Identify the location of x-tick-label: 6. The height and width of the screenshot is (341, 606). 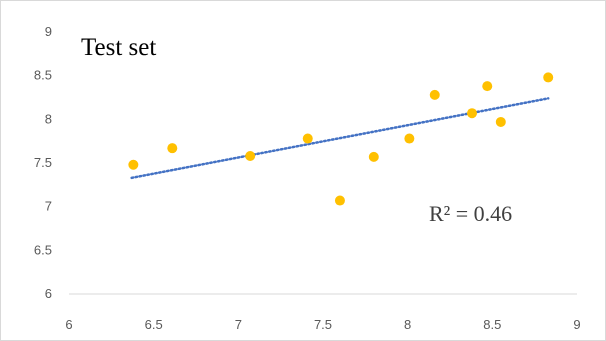
(68, 324).